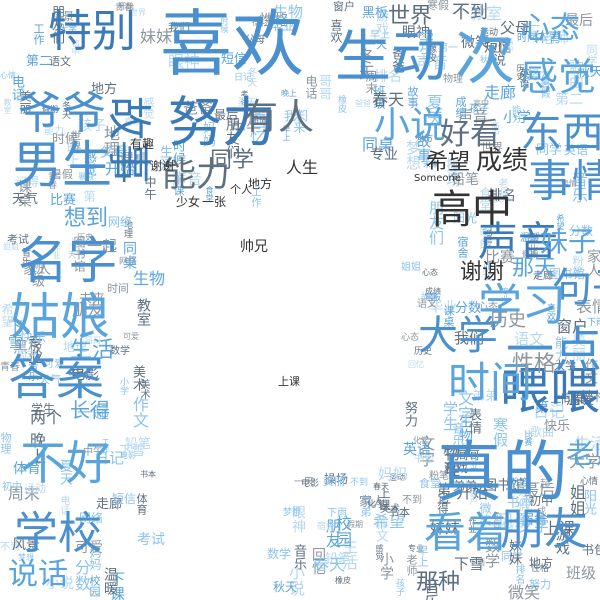 The width and height of the screenshot is (600, 600). Describe the element at coordinates (298, 519) in the screenshot. I see `filler-word: 眼神` at that location.